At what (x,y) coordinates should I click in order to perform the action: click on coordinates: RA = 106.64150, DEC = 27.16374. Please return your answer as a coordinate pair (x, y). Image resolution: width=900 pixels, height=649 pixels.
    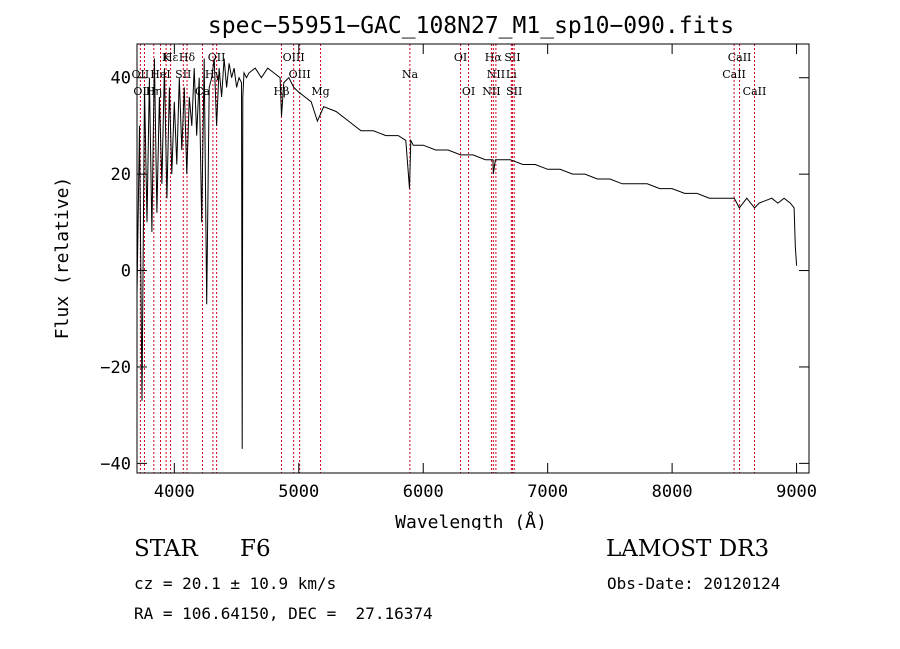
    Looking at the image, I should click on (283, 613).